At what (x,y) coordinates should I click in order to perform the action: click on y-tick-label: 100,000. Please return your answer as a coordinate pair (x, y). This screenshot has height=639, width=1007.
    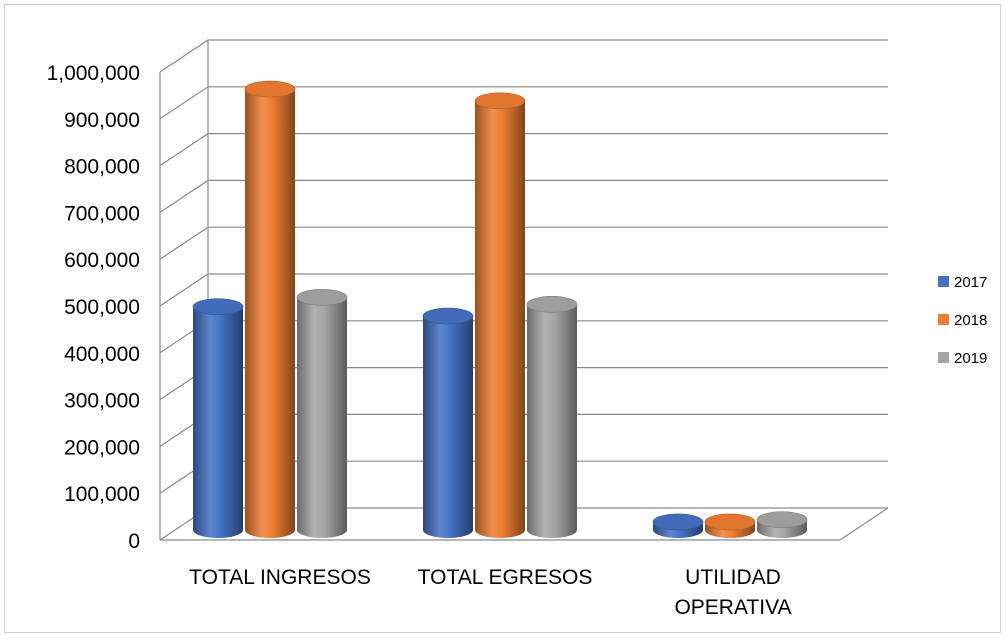
    Looking at the image, I should click on (102, 494).